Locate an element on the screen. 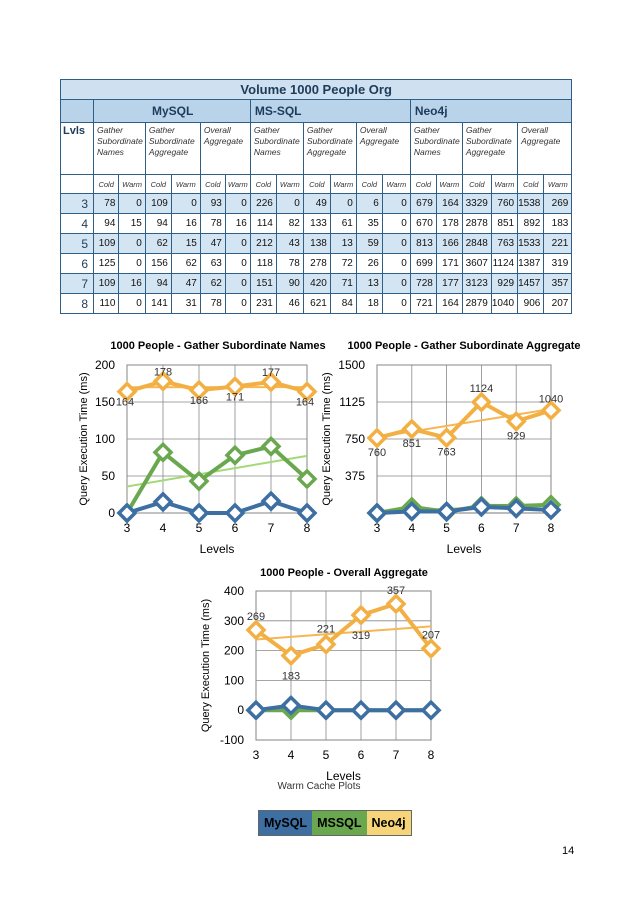  y-axis-label: Query Execution Time (ms) is located at coordinates (84, 438).